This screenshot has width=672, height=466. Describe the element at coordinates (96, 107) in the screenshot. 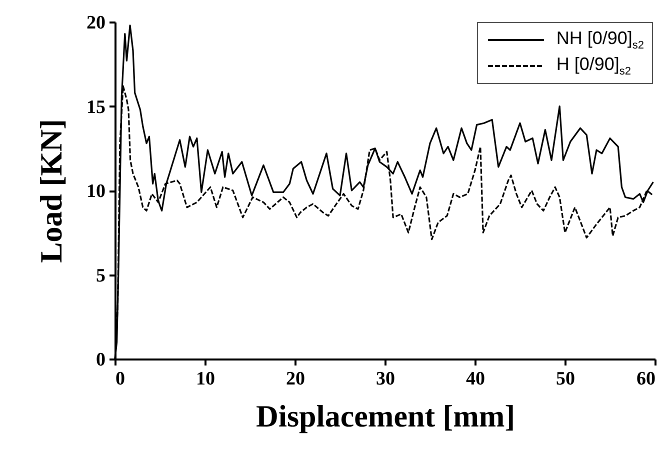

I see `y-tick-label: 15` at that location.